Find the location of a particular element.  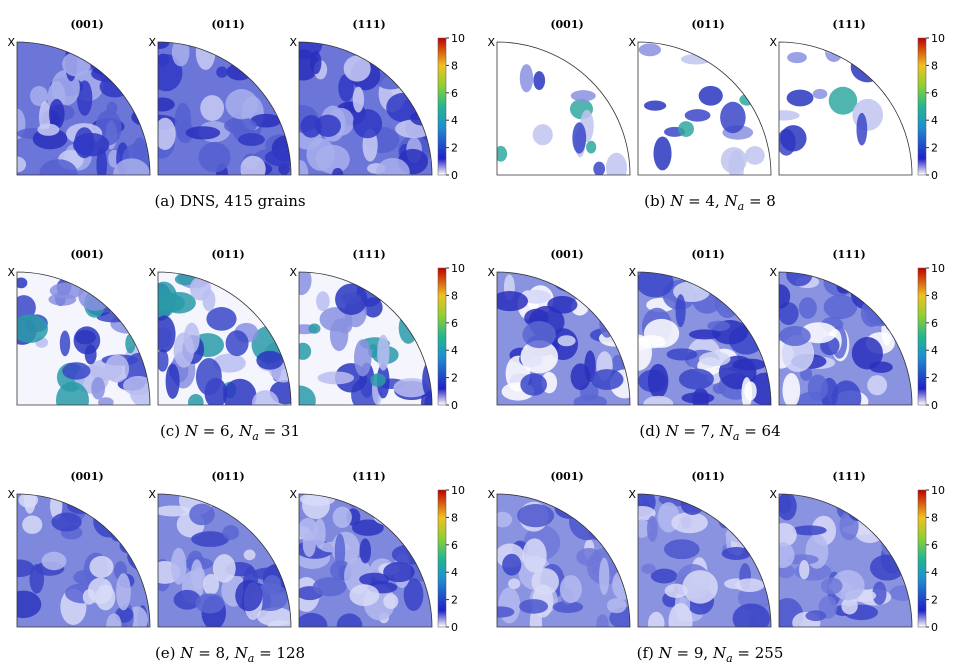

caption-part: = 7, is located at coordinates (699, 431).